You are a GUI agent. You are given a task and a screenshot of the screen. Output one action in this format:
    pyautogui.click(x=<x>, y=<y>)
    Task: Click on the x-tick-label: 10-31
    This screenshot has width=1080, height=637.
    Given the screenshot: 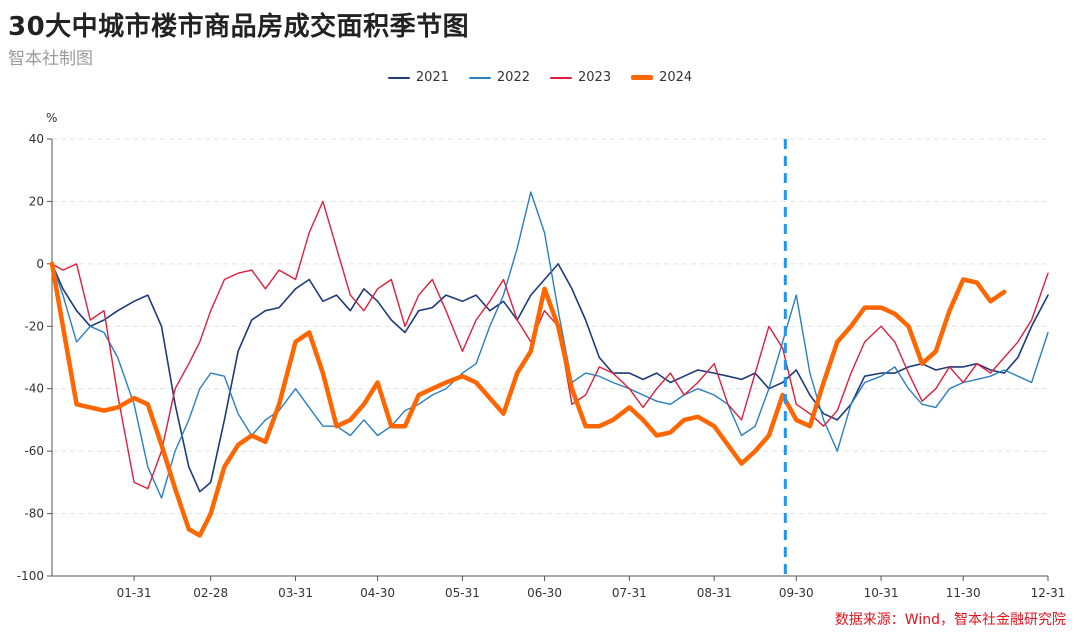 What is the action you would take?
    pyautogui.click(x=881, y=593)
    